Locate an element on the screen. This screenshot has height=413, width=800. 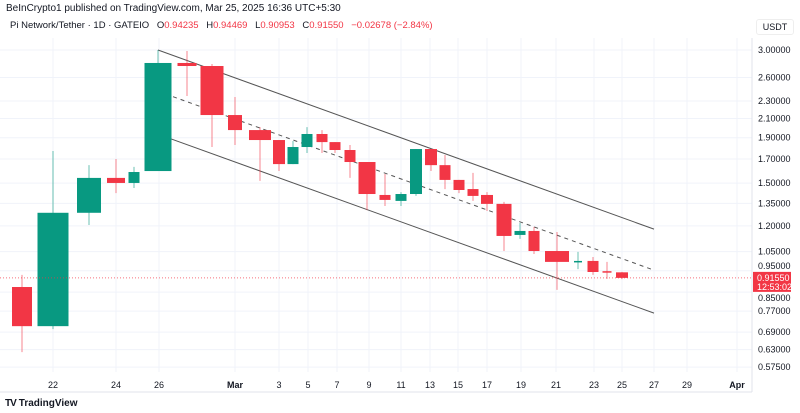
x-tick-label: Mar is located at coordinates (235, 385).